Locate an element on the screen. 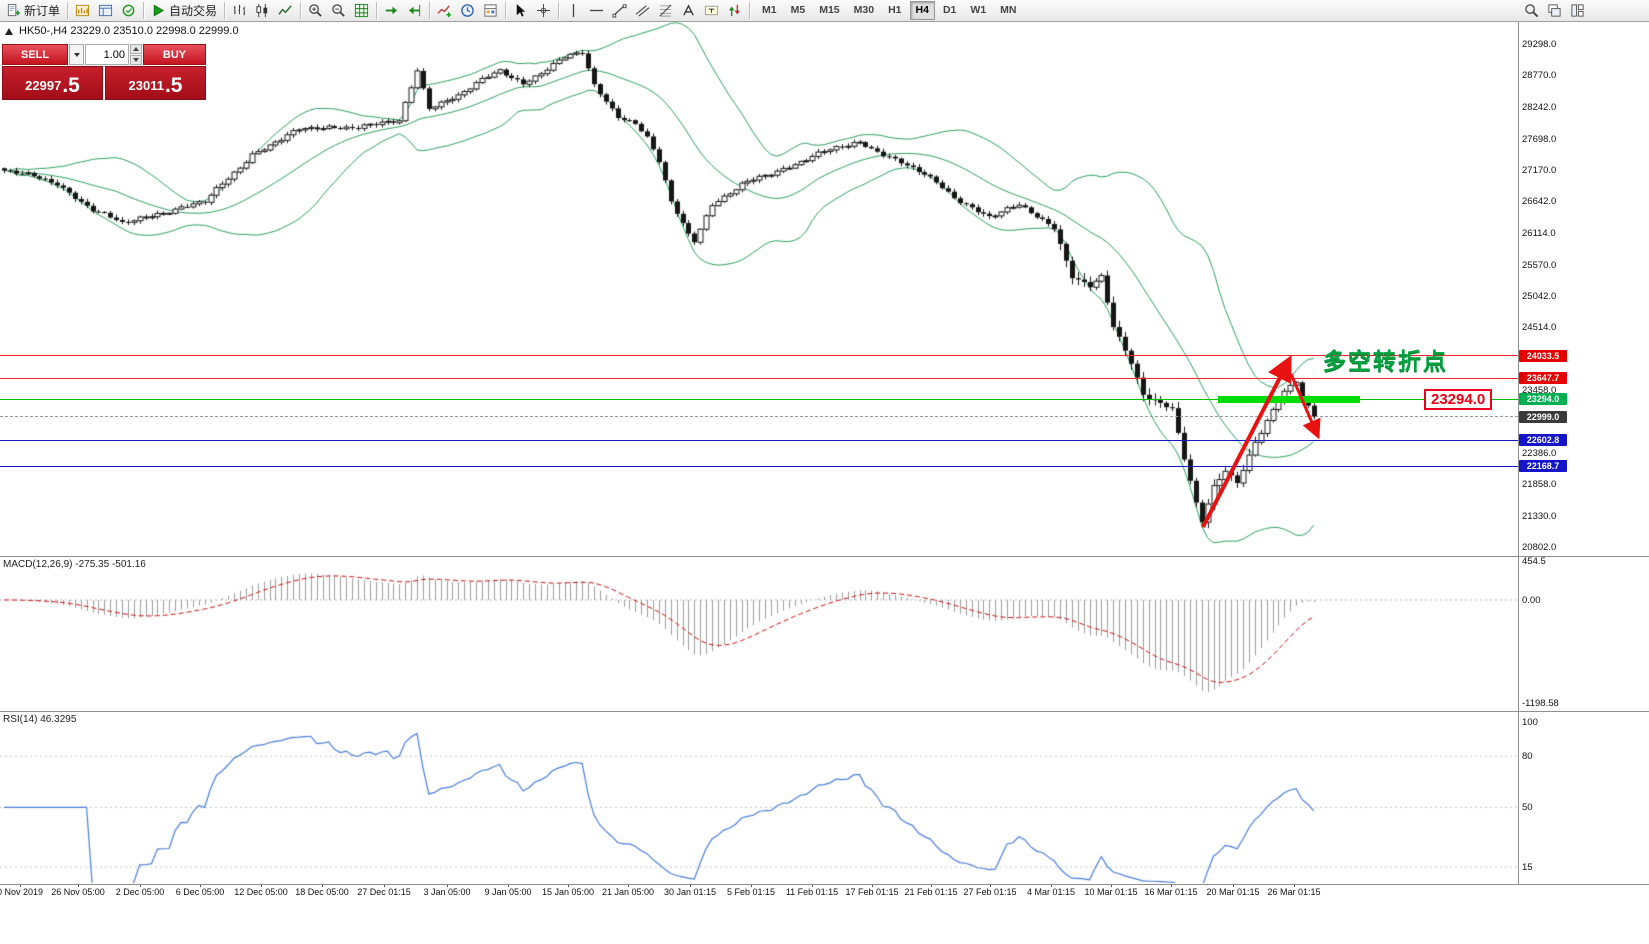  timeframe-h1: H1 is located at coordinates (895, 10).